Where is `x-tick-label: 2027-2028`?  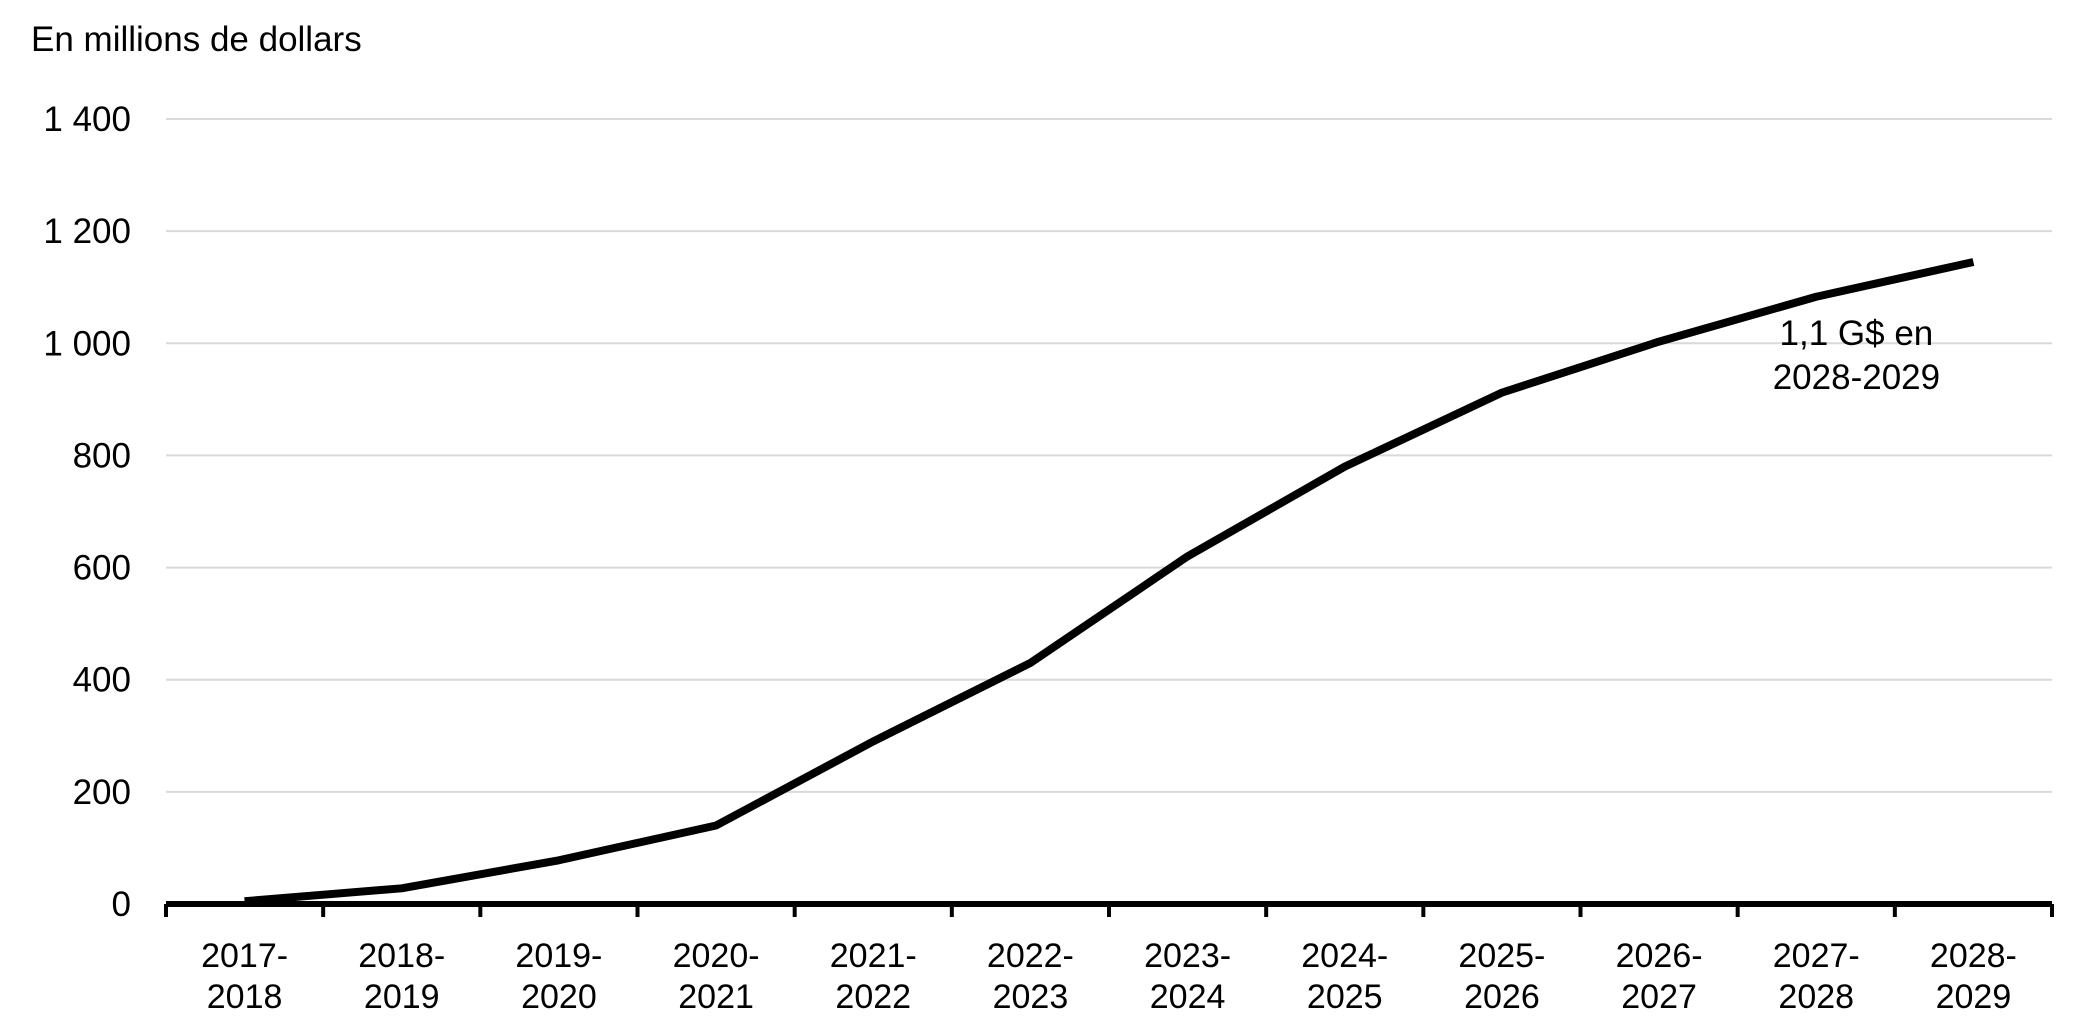
x-tick-label: 2027-2028 is located at coordinates (1816, 976).